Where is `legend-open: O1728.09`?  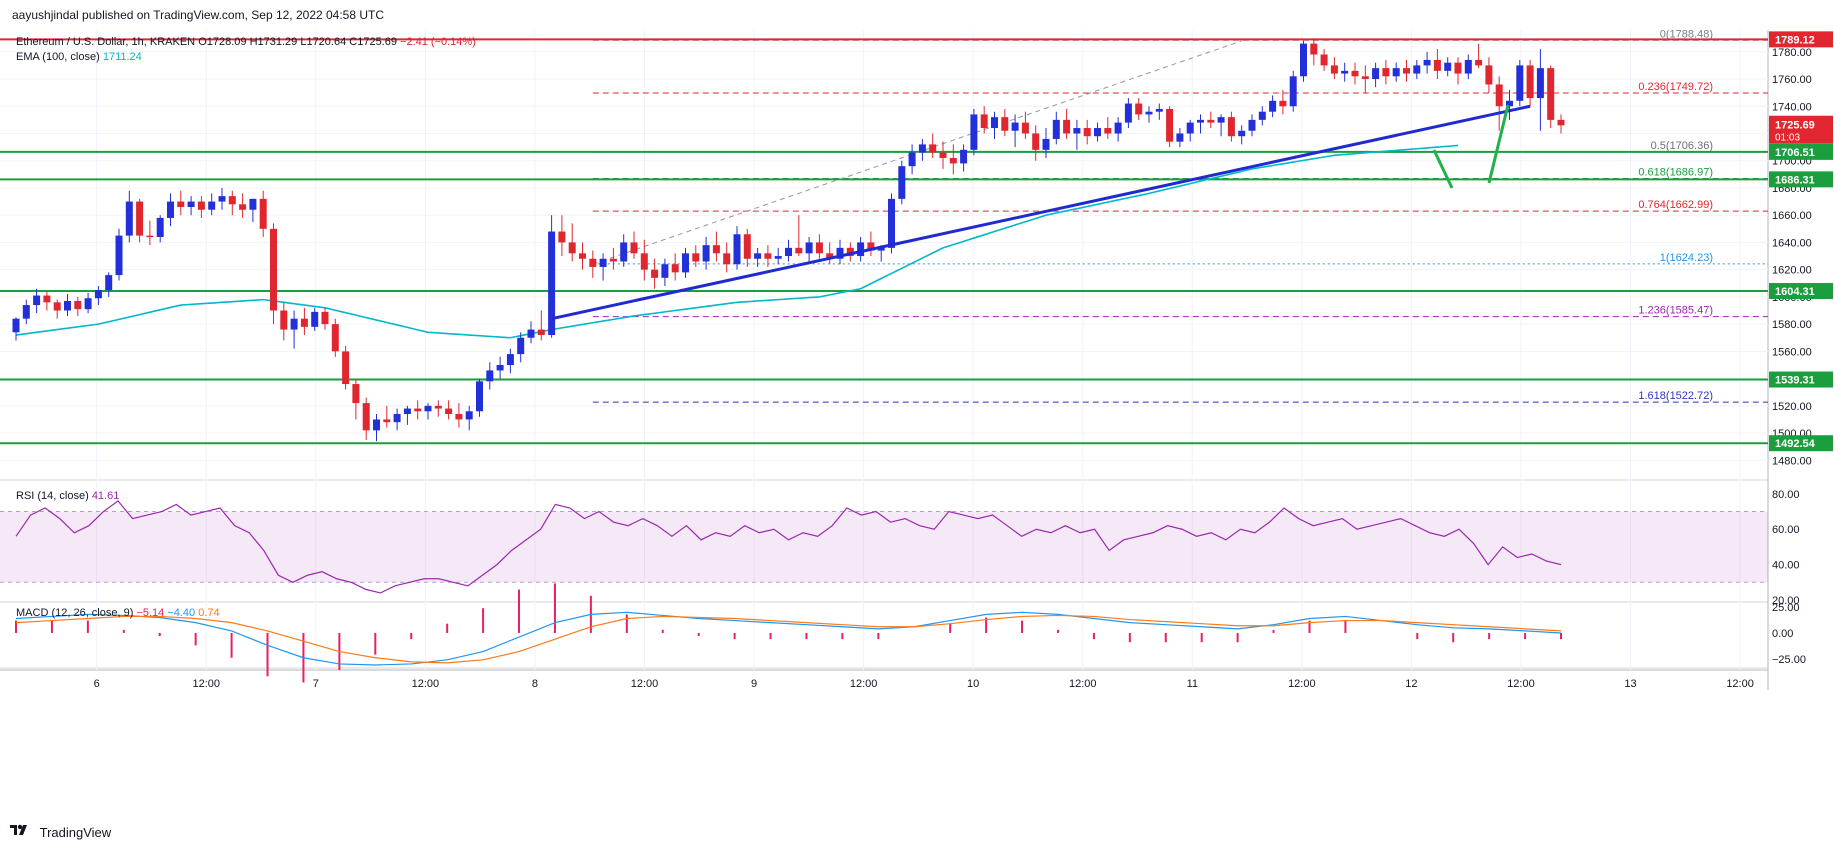 legend-open: O1728.09 is located at coordinates (223, 42).